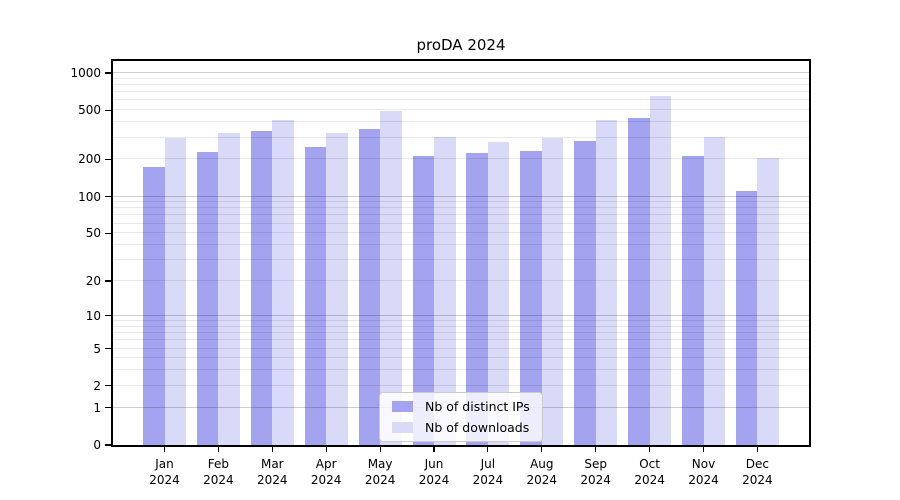 This screenshot has width=900, height=500. I want to click on x-tick-mark-sep, so click(596, 449).